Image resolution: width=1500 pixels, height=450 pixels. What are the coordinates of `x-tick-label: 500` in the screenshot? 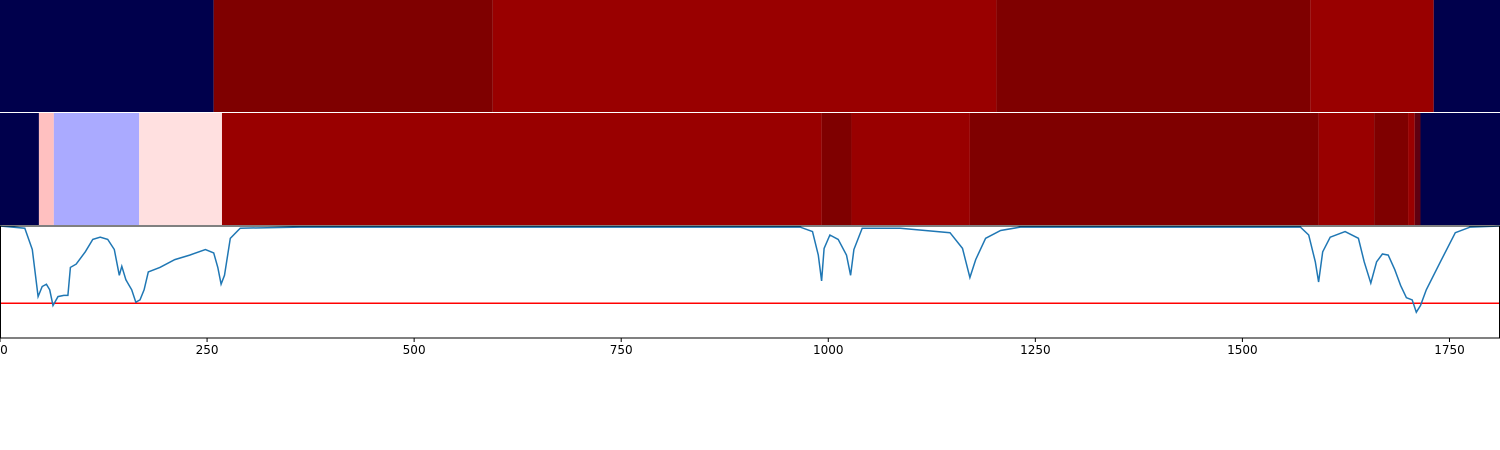 It's located at (414, 350).